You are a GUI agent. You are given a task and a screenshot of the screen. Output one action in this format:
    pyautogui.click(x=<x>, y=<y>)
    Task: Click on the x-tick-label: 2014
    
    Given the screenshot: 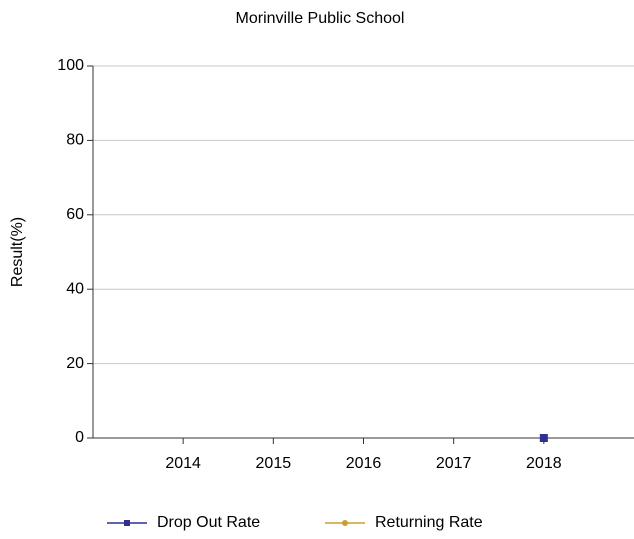 What is the action you would take?
    pyautogui.click(x=183, y=463)
    